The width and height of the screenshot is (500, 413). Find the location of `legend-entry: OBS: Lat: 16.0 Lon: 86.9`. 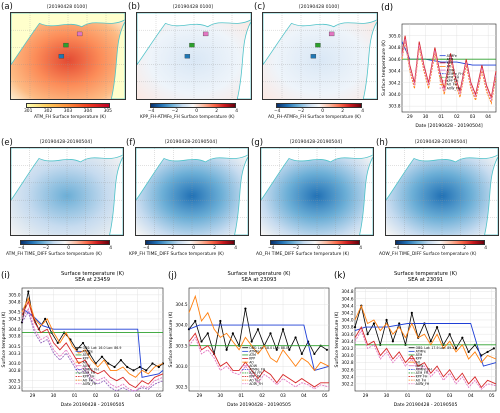

legend-entry: OBS: Lat: 16.0 Lon: 86.9 is located at coordinates (102, 348).